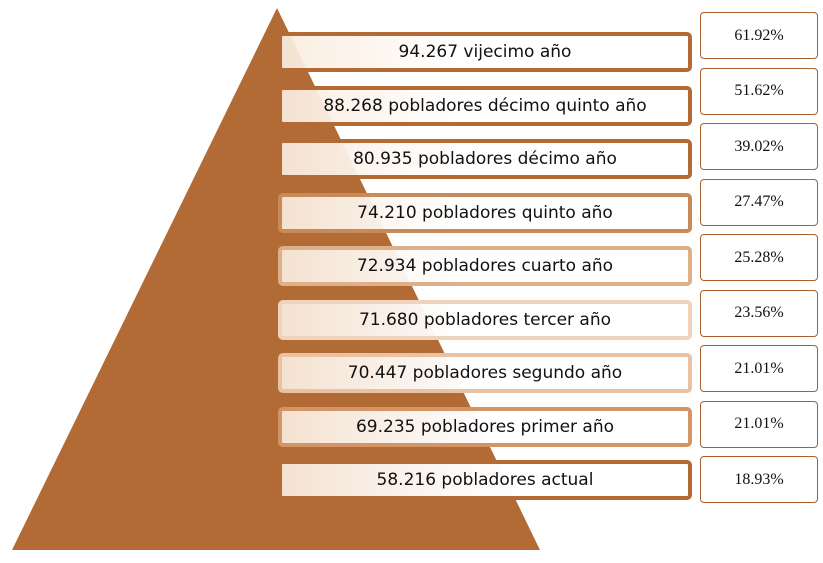 The image size is (823, 563). I want to click on level-box: 94.267 vijecimo año, so click(485, 52).